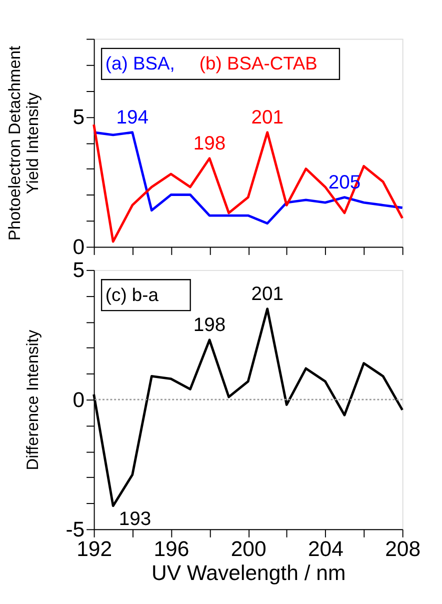 This screenshot has height=604, width=442. What do you see at coordinates (24, 143) in the screenshot?
I see `y-axis-title: Photoelectron Detachment Yield Intensity` at bounding box center [24, 143].